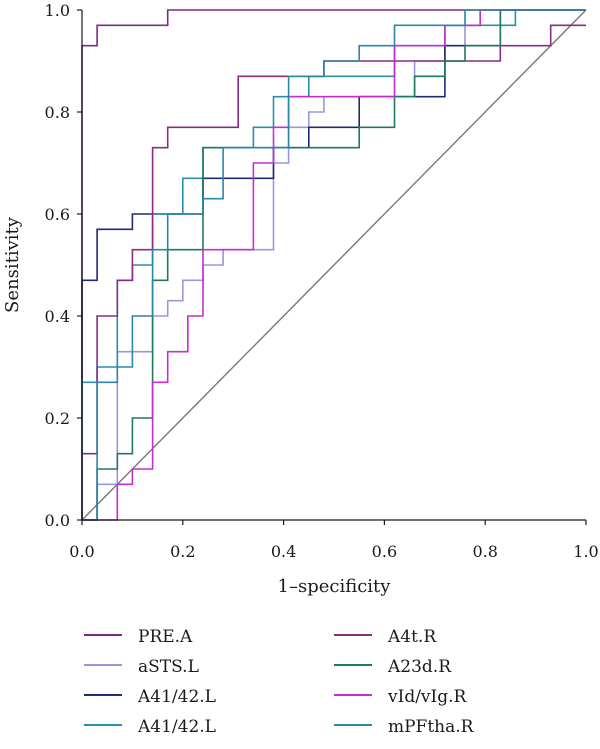  Describe the element at coordinates (168, 667) in the screenshot. I see `legend-label: aSTS.L` at that location.